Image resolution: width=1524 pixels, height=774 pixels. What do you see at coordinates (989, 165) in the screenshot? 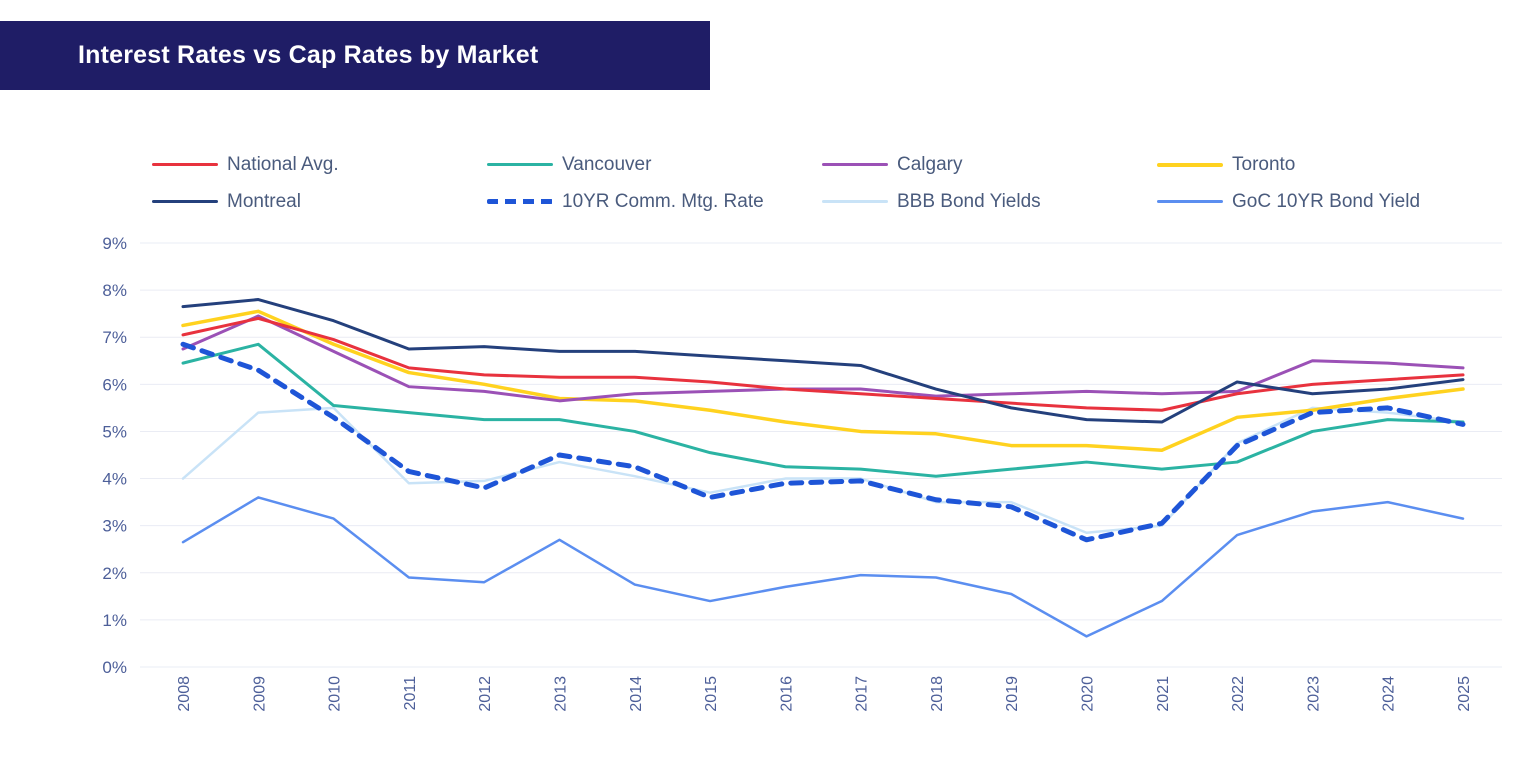
I see `legend-item-calgary: Calgary` at bounding box center [989, 165].